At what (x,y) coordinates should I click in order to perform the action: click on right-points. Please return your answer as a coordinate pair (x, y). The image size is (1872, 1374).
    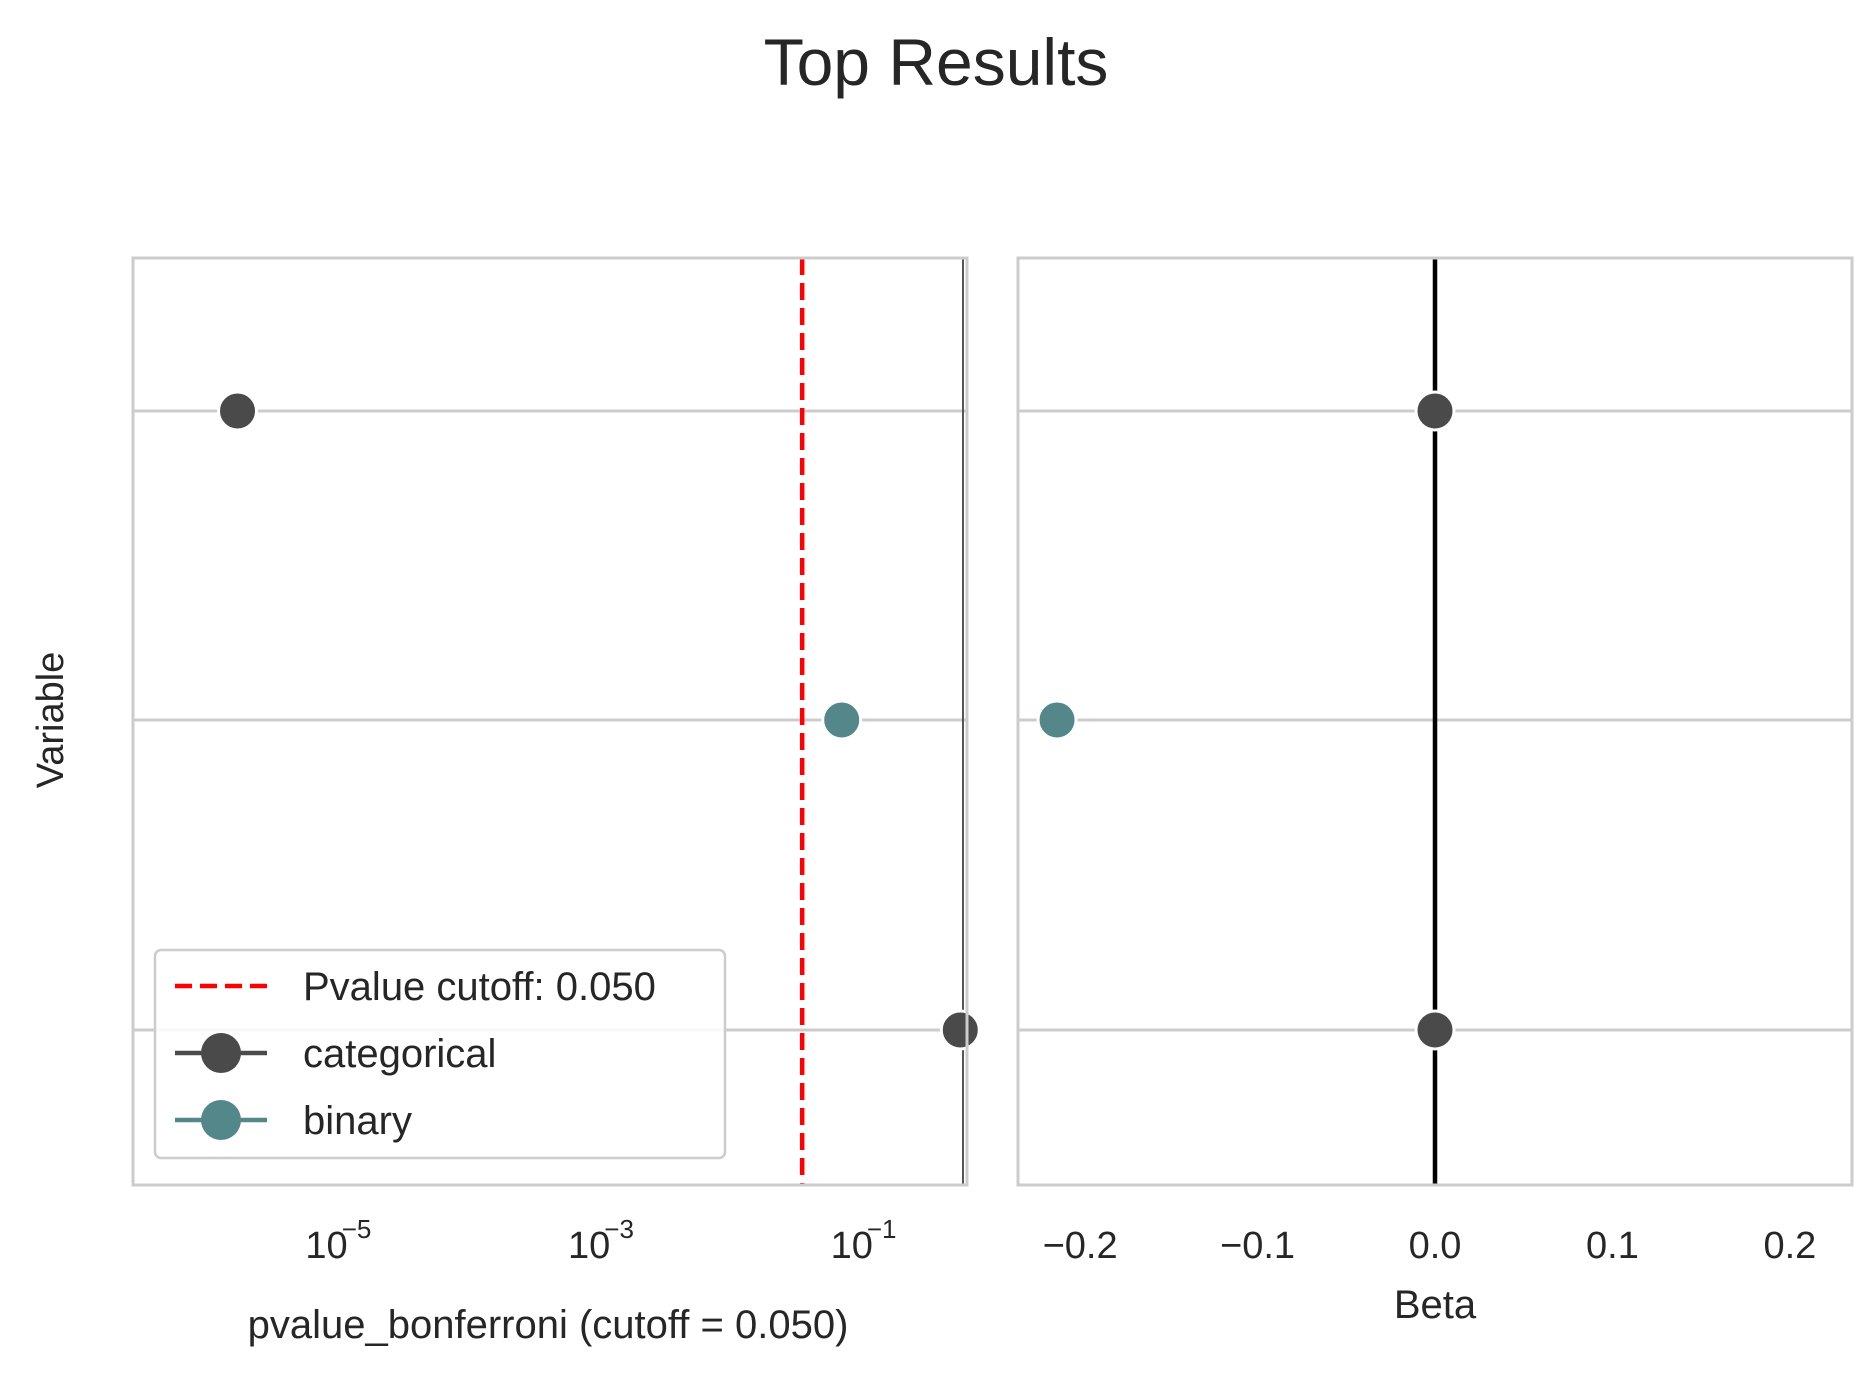
    Looking at the image, I should click on (1246, 720).